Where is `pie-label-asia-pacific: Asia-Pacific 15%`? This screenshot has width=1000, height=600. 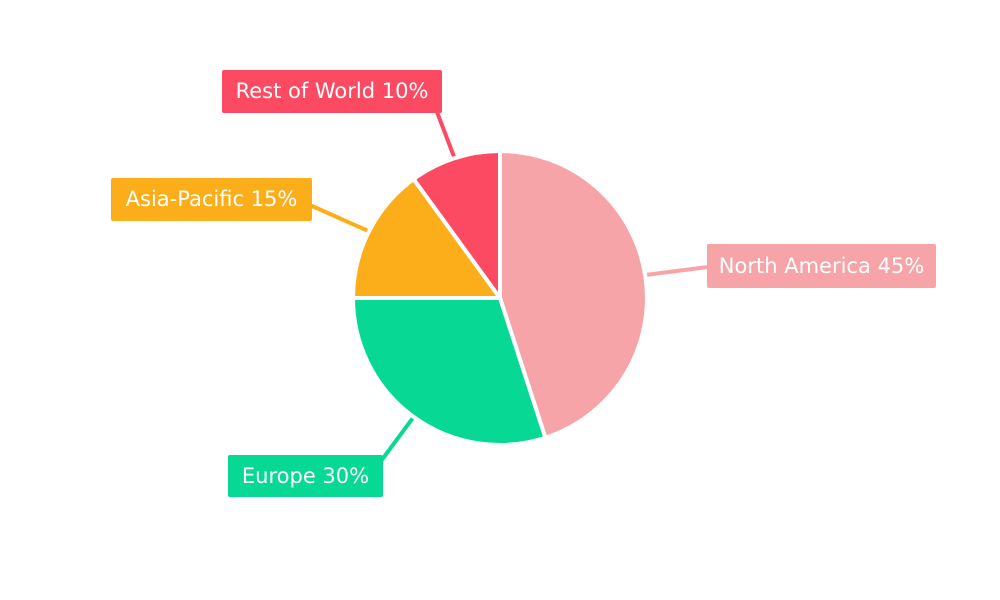
pie-label-asia-pacific: Asia-Pacific 15% is located at coordinates (211, 199).